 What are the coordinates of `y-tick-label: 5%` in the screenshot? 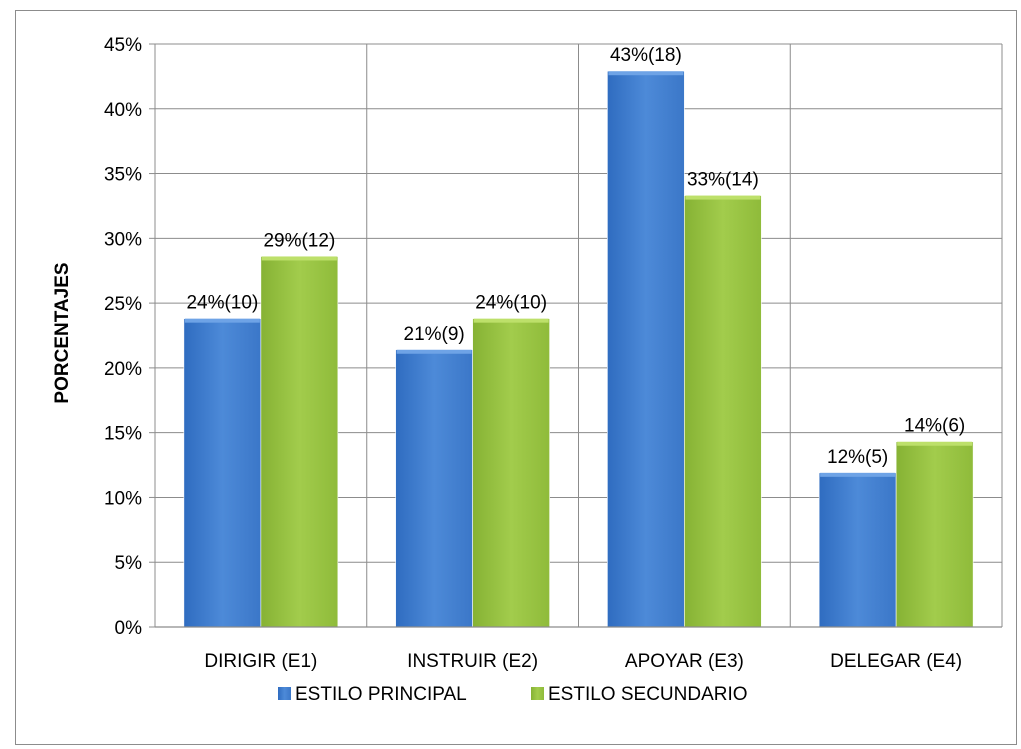 It's located at (129, 563).